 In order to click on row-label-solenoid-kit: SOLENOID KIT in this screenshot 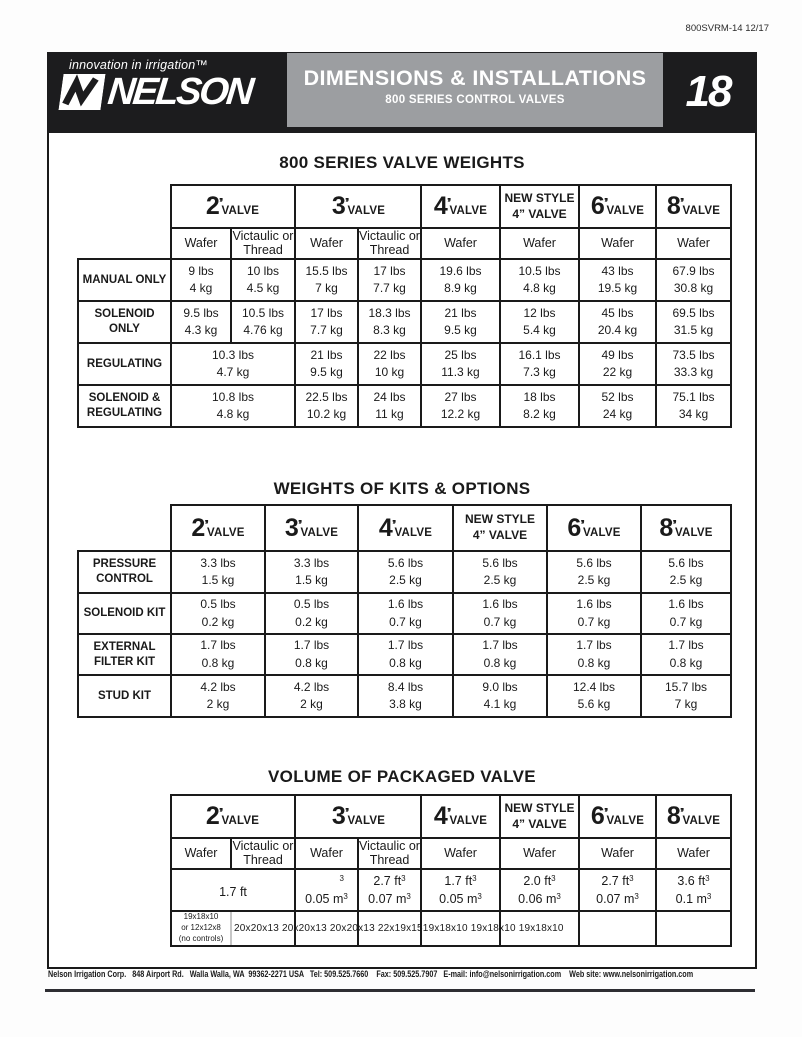, I will do `click(124, 613)`.